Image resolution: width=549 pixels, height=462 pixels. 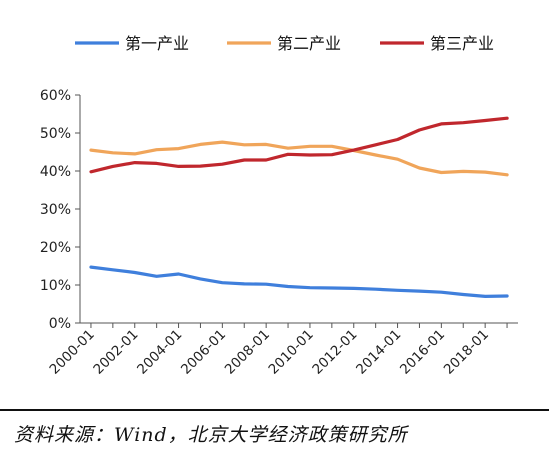 What do you see at coordinates (55, 210) in the screenshot?
I see `y-tick-label: 30%` at bounding box center [55, 210].